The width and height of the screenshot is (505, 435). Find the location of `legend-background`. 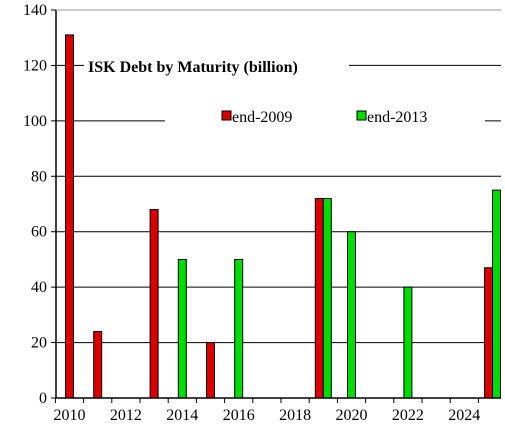

legend-background is located at coordinates (325, 119).